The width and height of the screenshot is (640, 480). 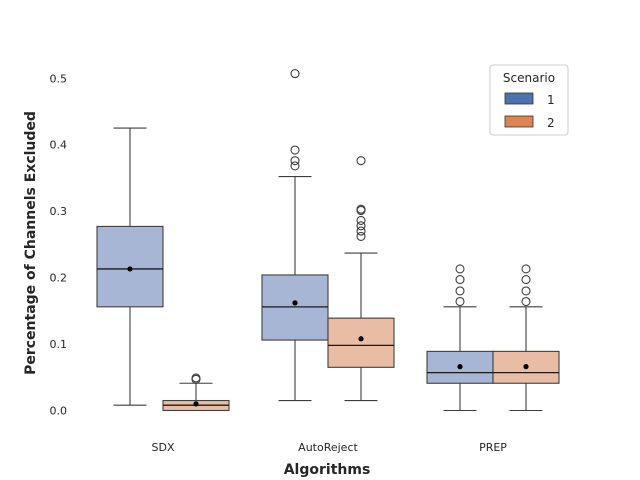 What do you see at coordinates (59, 244) in the screenshot?
I see `y-axis-ticks: 0.0 0.1 0.2 0.3 0.4 0.5` at bounding box center [59, 244].